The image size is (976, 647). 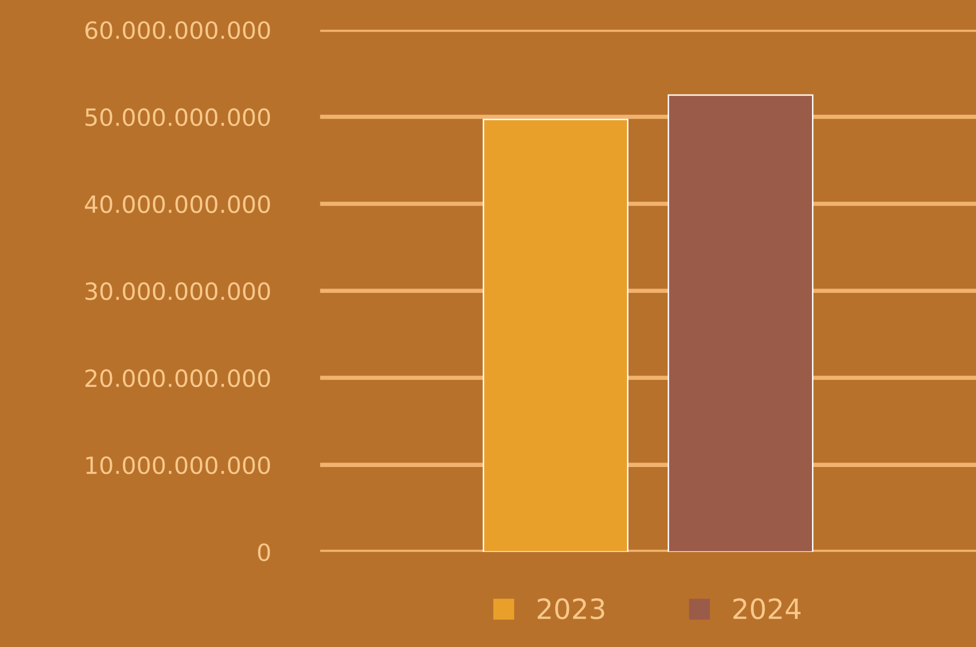 I want to click on y-tick-label: 50.000.000.000, so click(x=178, y=117).